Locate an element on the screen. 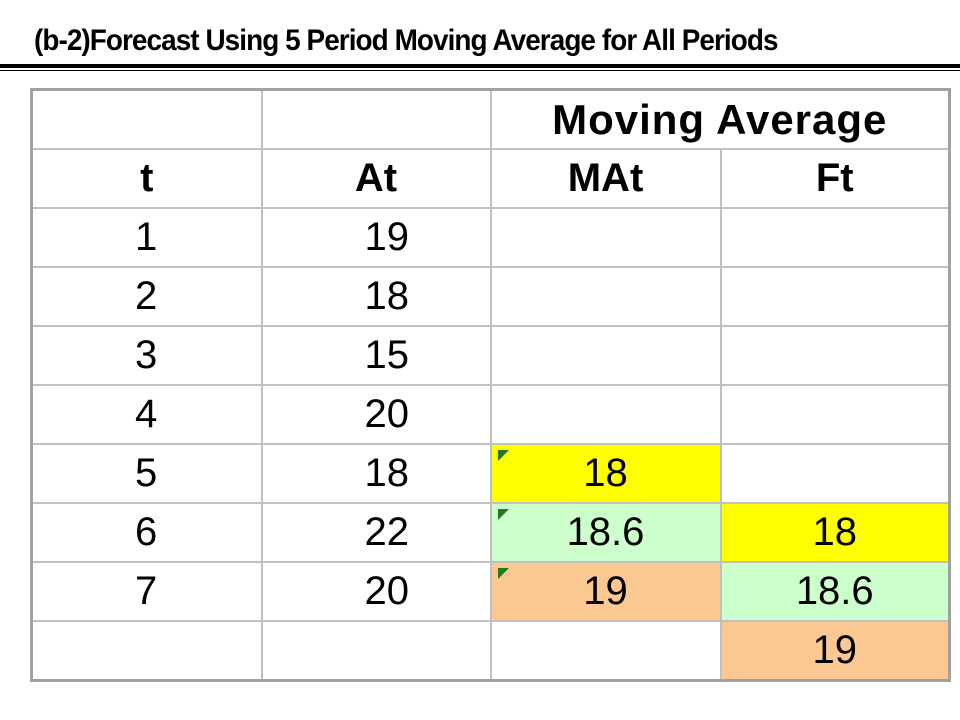 This screenshot has width=960, height=720. table-row: 2 18 is located at coordinates (490, 296).